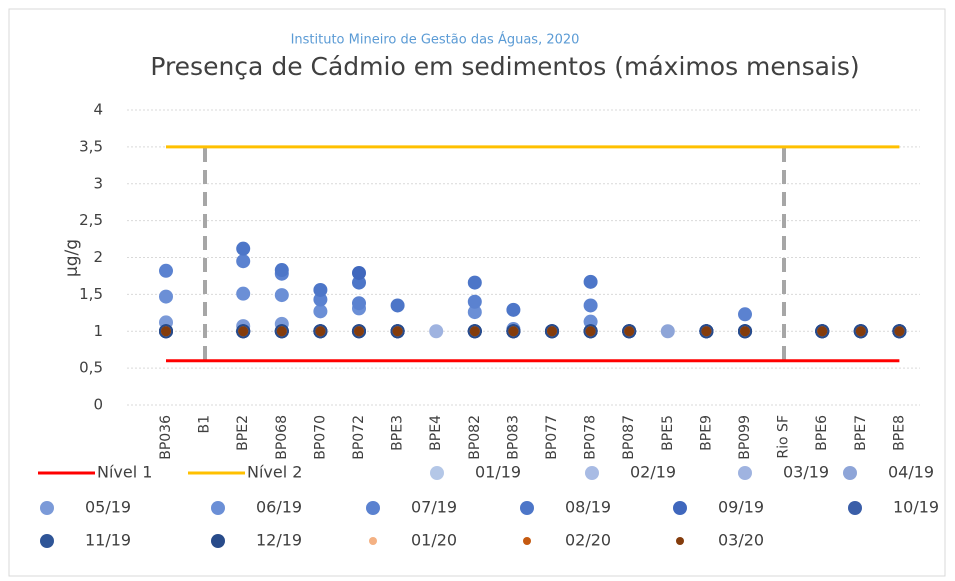 This screenshot has height=581, width=955. What do you see at coordinates (124, 472) in the screenshot?
I see `legend-label: Nível 1` at bounding box center [124, 472].